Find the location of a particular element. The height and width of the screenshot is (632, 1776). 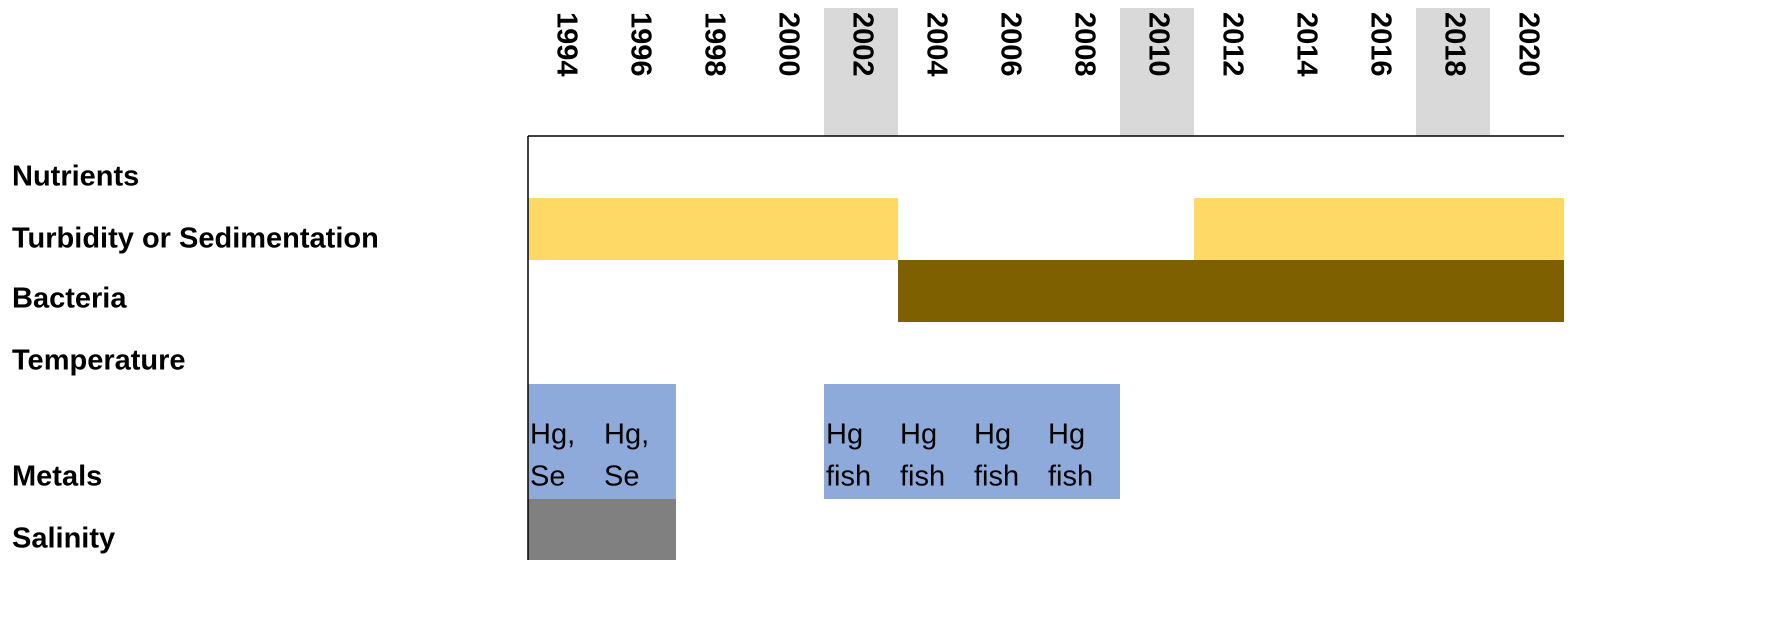

year-label: 2014 is located at coordinates (1306, 44).